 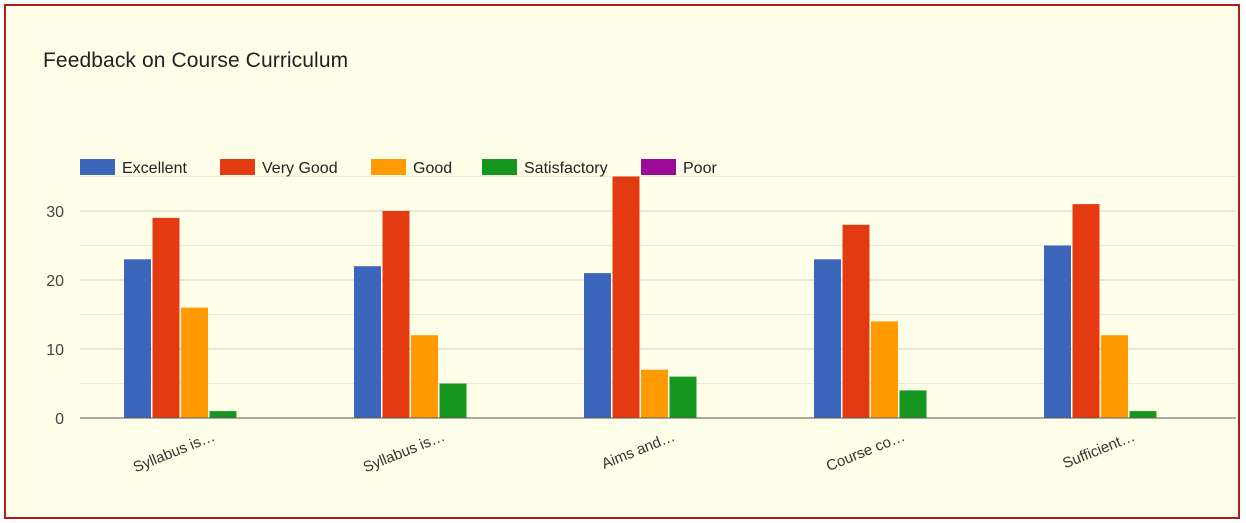 What do you see at coordinates (55, 212) in the screenshot?
I see `y-tick-label: 30` at bounding box center [55, 212].